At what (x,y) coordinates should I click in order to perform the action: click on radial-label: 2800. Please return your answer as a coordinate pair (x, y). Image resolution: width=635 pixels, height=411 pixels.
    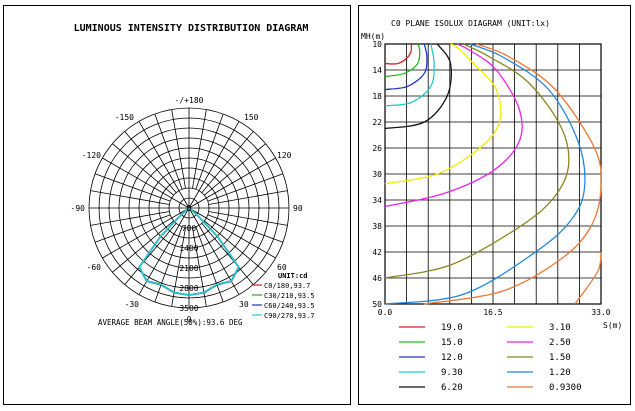
    Looking at the image, I should click on (188, 288).